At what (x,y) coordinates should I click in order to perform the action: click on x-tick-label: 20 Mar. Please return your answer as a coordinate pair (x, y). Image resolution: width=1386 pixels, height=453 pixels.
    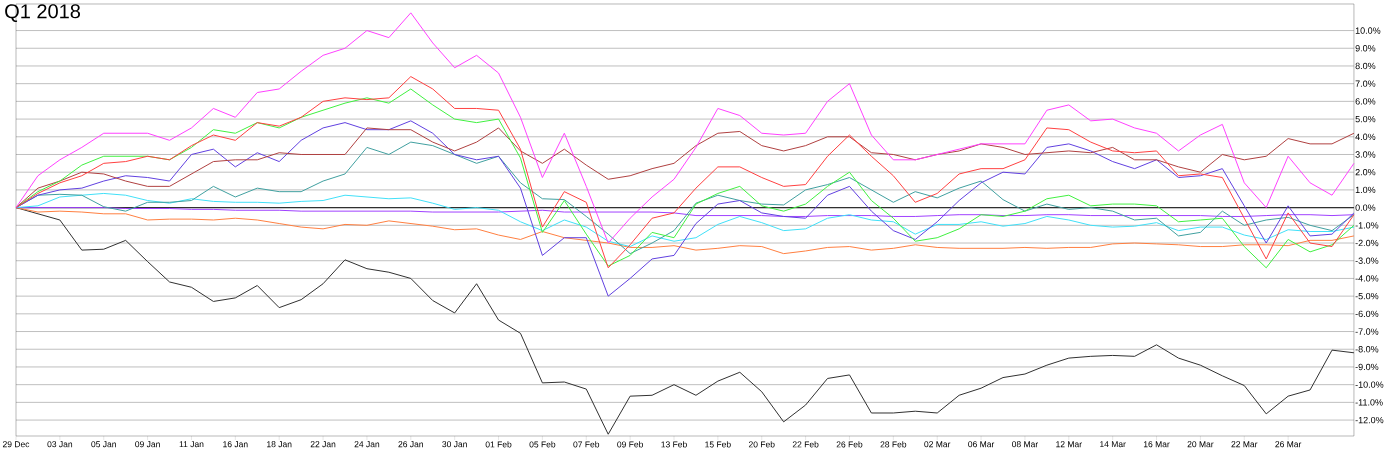
    Looking at the image, I should click on (1200, 444).